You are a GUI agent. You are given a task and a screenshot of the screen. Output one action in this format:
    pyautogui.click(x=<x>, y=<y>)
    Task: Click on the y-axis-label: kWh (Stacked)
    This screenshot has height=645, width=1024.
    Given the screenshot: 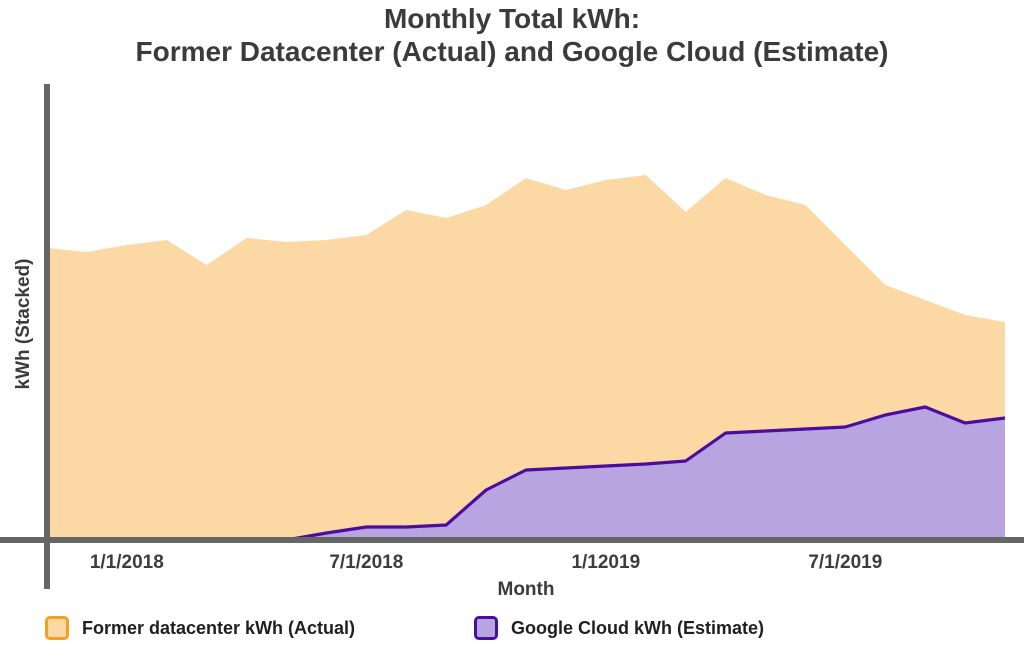 What is the action you would take?
    pyautogui.click(x=23, y=324)
    